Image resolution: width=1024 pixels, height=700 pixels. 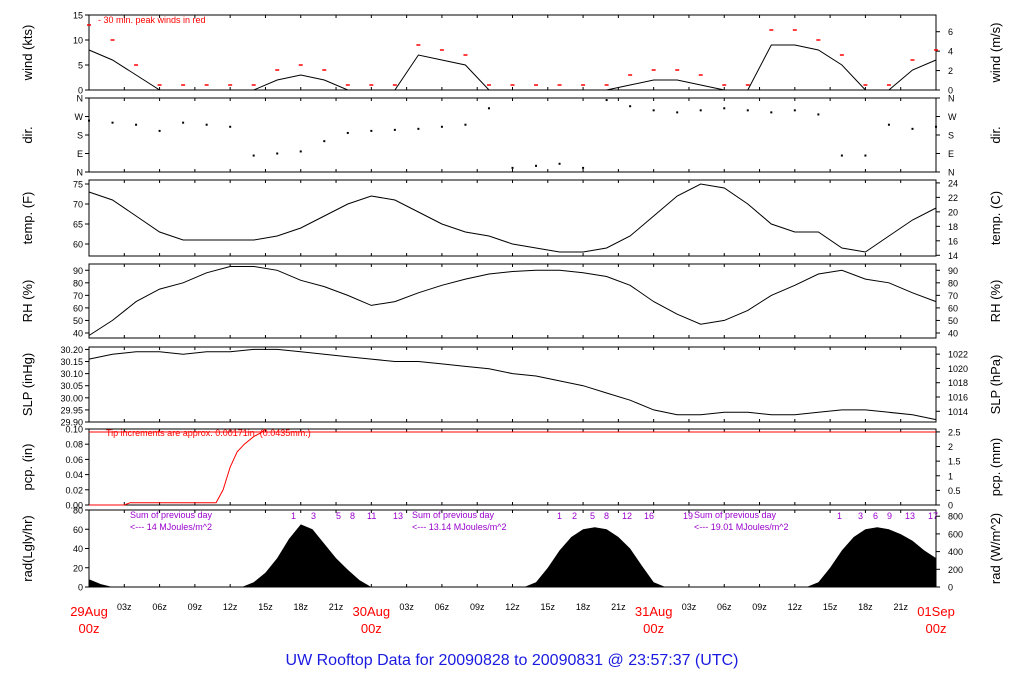 I want to click on axis-label-left-slp: SLP (inHg), so click(x=27, y=384).